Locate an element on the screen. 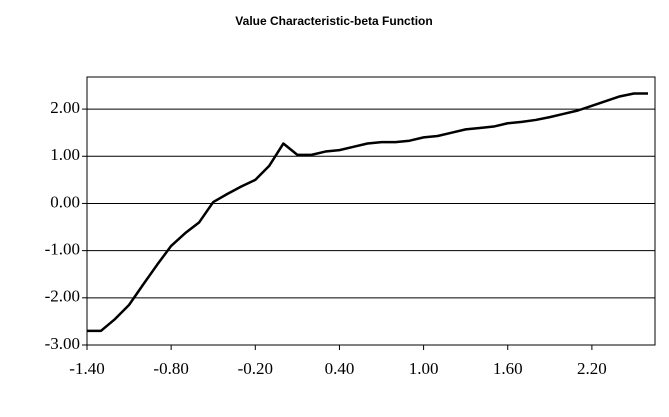  y-tick-label: -1.00 is located at coordinates (62, 249).